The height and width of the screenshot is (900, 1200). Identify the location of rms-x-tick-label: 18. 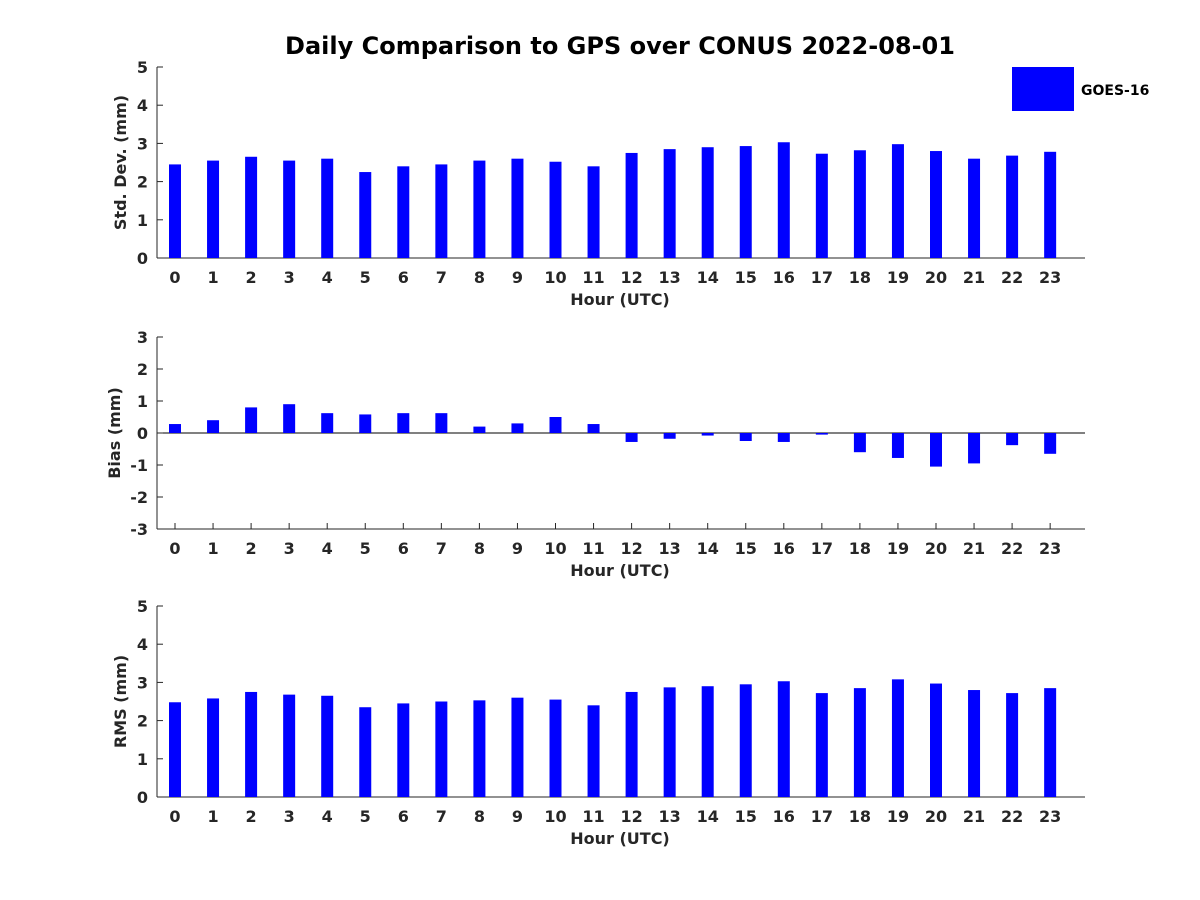
(860, 816).